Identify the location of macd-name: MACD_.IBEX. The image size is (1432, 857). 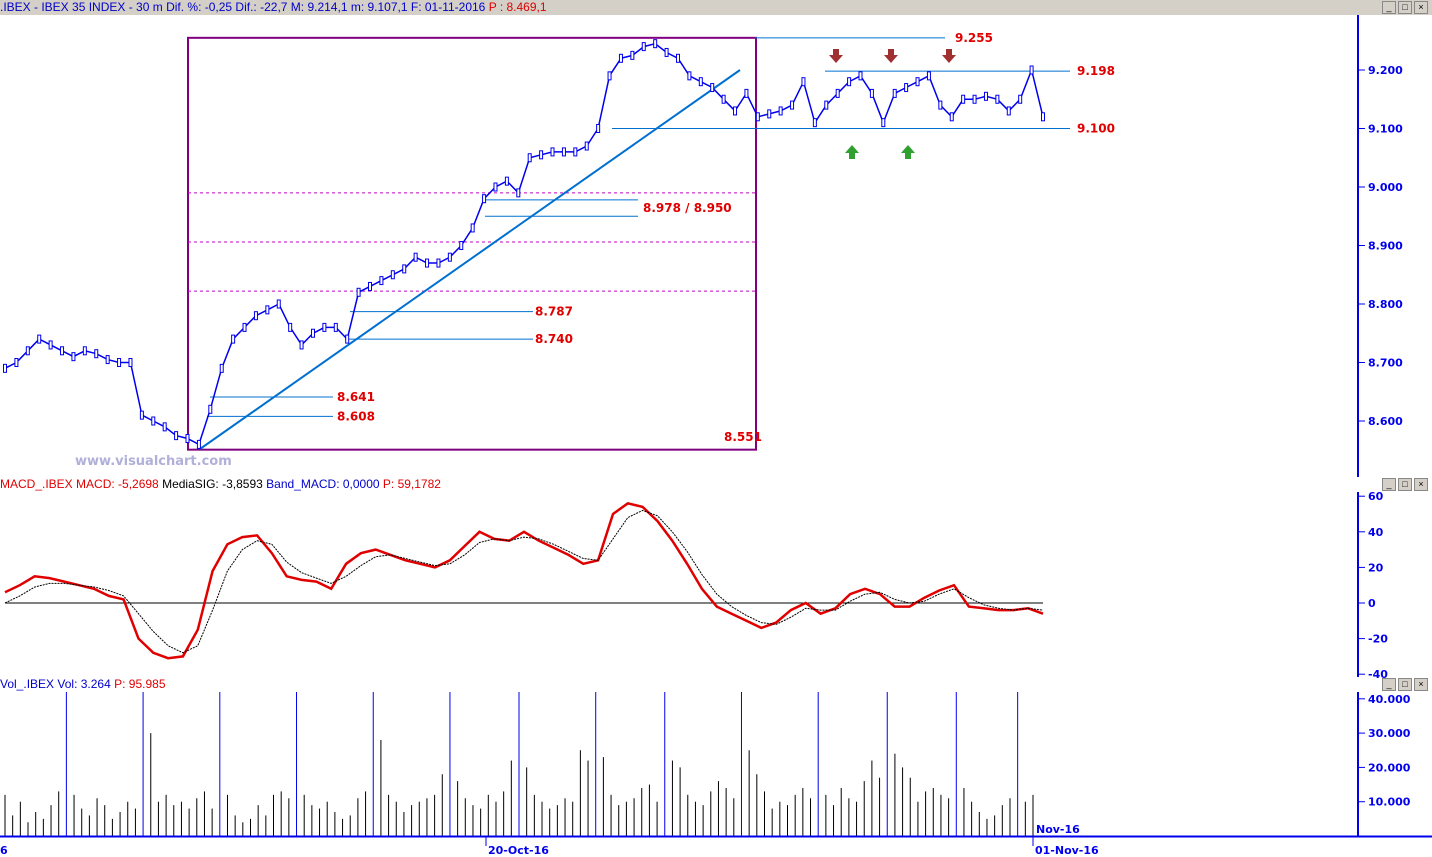
(36, 484).